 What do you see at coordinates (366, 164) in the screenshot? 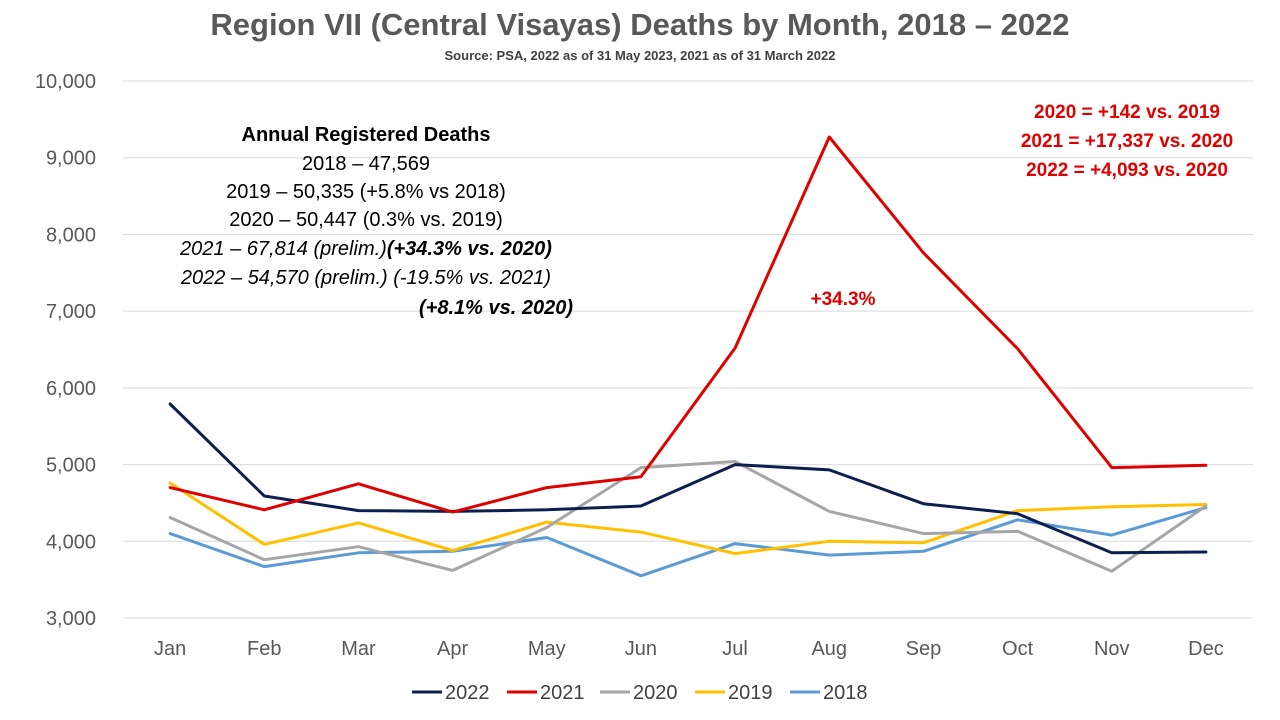
I see `annual-deaths-2018: 2018 – 47,569` at bounding box center [366, 164].